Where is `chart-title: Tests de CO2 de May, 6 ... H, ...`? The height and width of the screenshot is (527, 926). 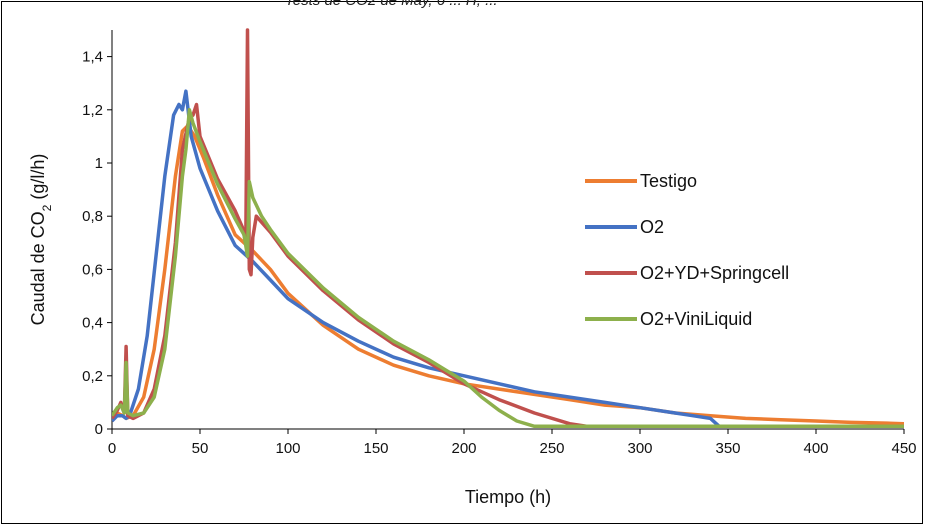 chart-title: Tests de CO2 de May, 6 ... H, ... is located at coordinates (391, 4).